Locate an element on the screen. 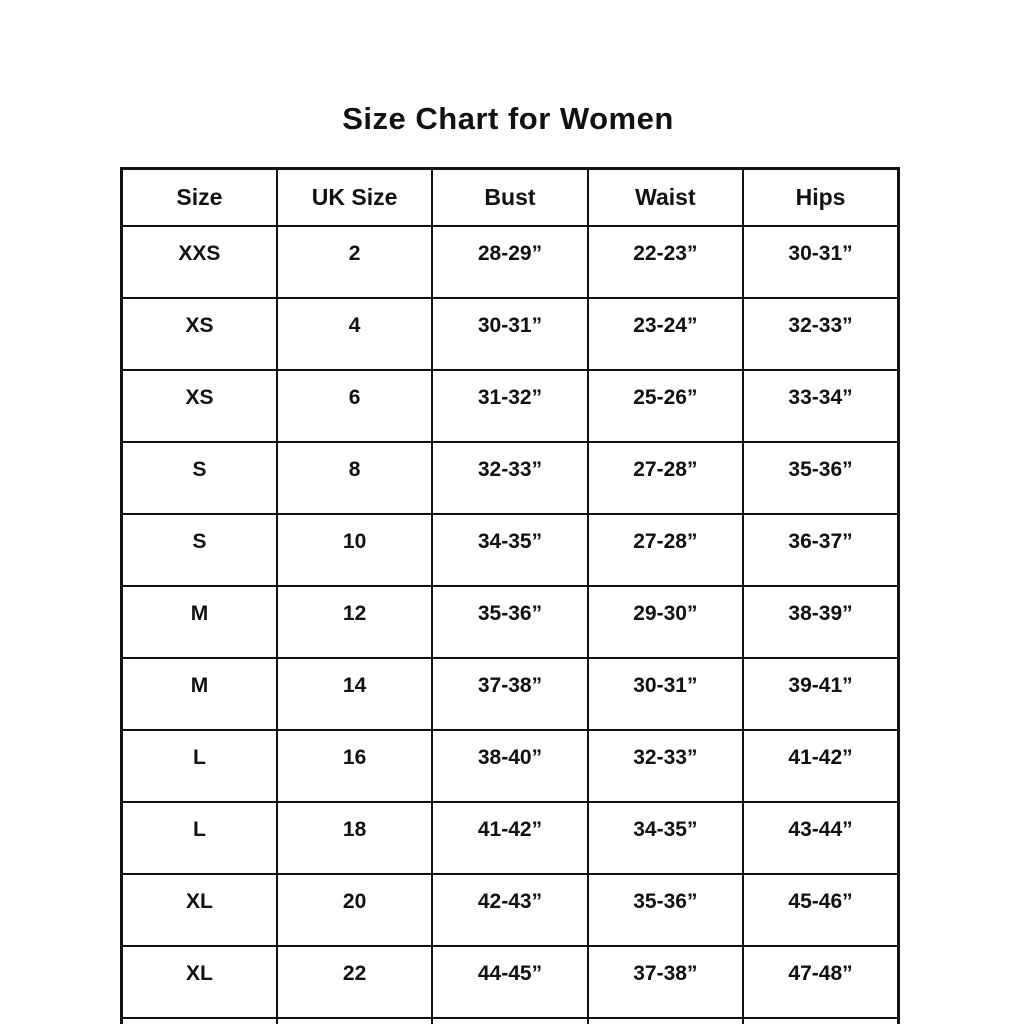 The height and width of the screenshot is (1024, 1024). table-cell: 25-26” is located at coordinates (665, 406).